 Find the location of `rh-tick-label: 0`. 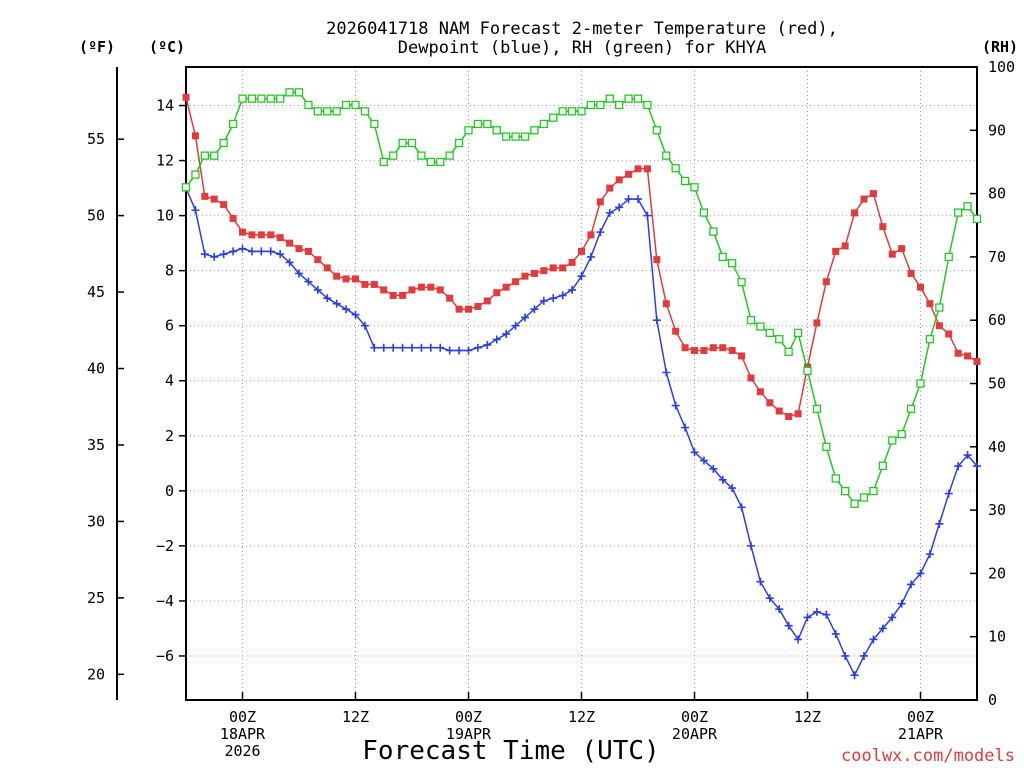

rh-tick-label: 0 is located at coordinates (992, 700).